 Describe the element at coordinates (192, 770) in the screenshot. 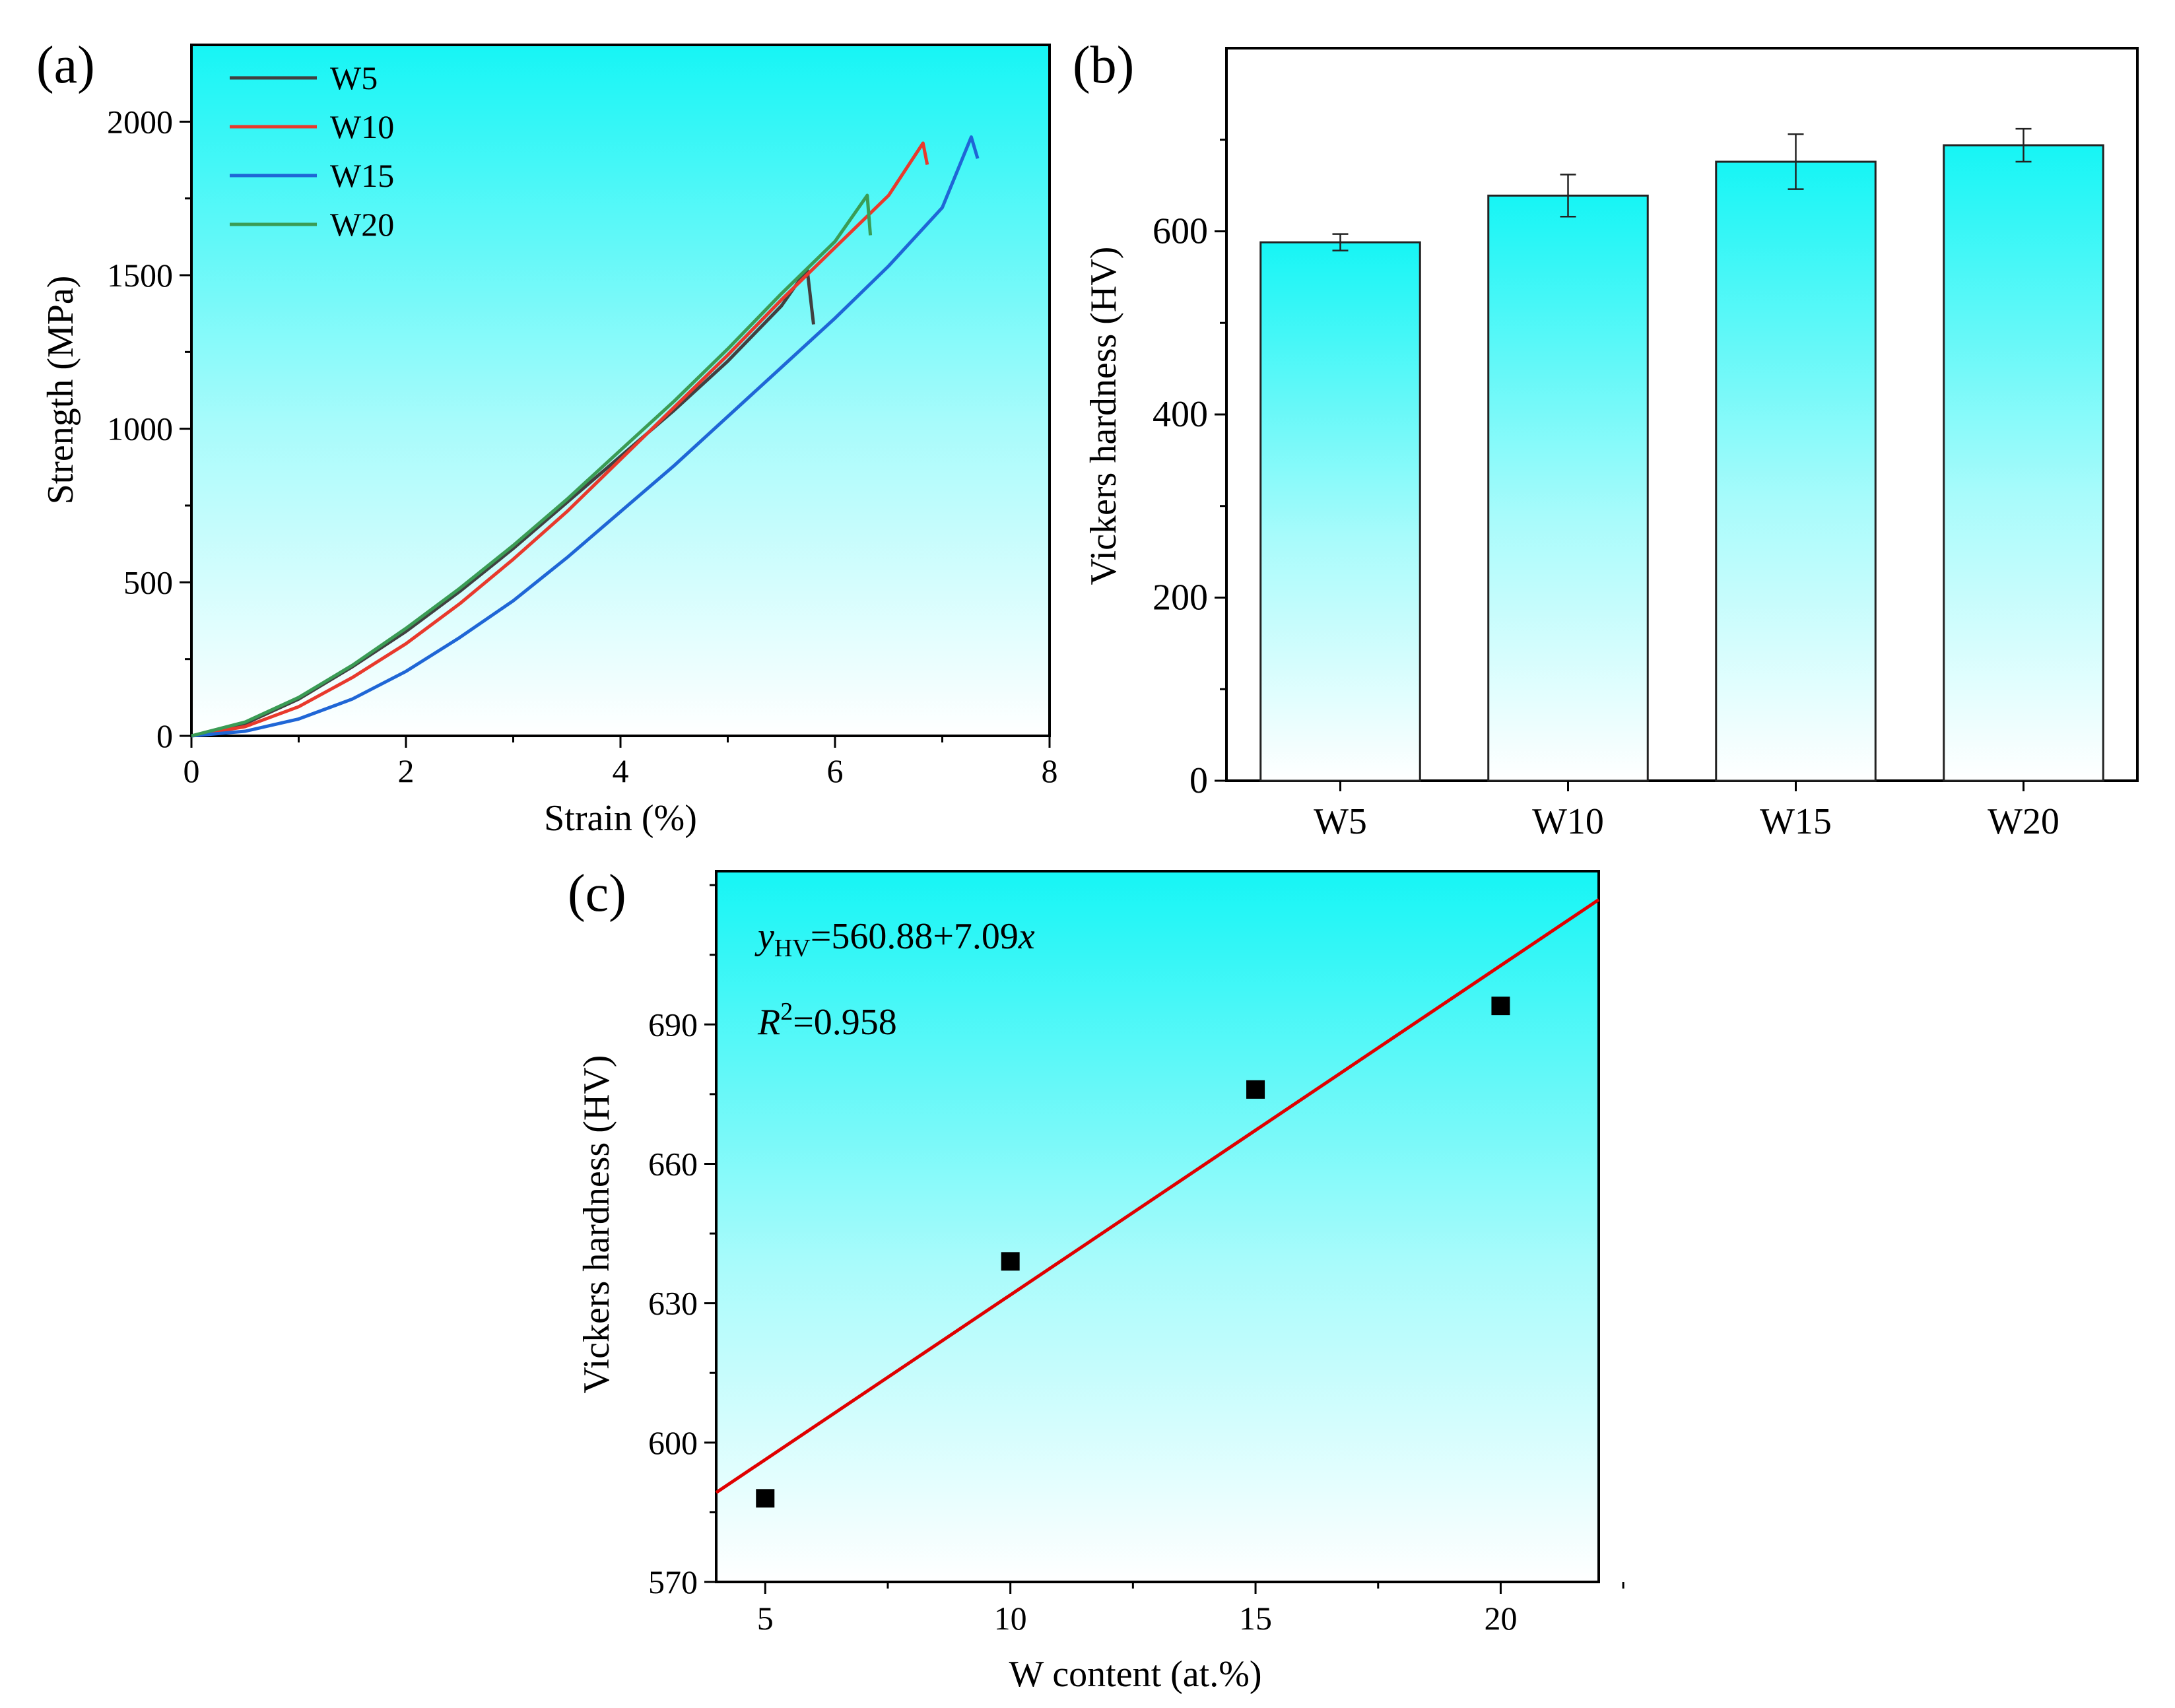

I see `x-tick-label-a: 0` at that location.